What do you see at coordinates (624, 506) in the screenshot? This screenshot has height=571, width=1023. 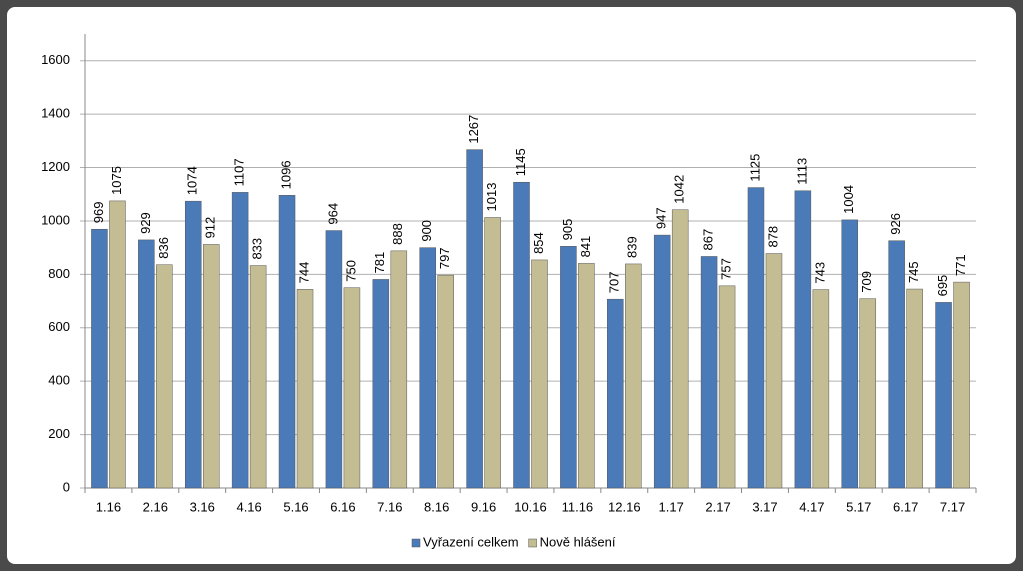 I see `x-tick-label: 12.16` at bounding box center [624, 506].